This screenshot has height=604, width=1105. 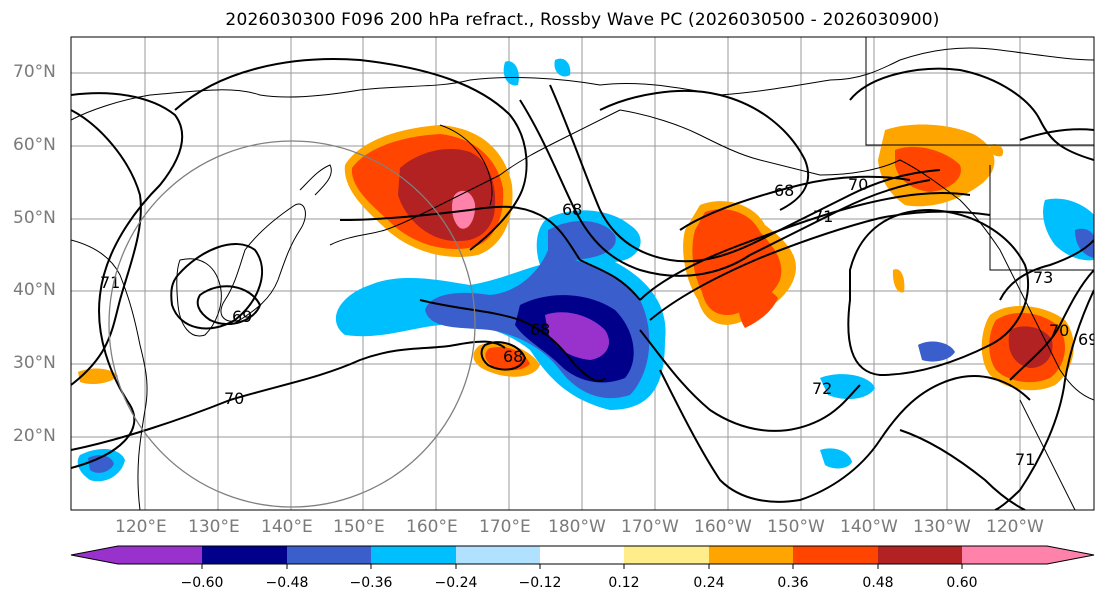 I want to click on lon-label-180w: 180°W, so click(x=577, y=527).